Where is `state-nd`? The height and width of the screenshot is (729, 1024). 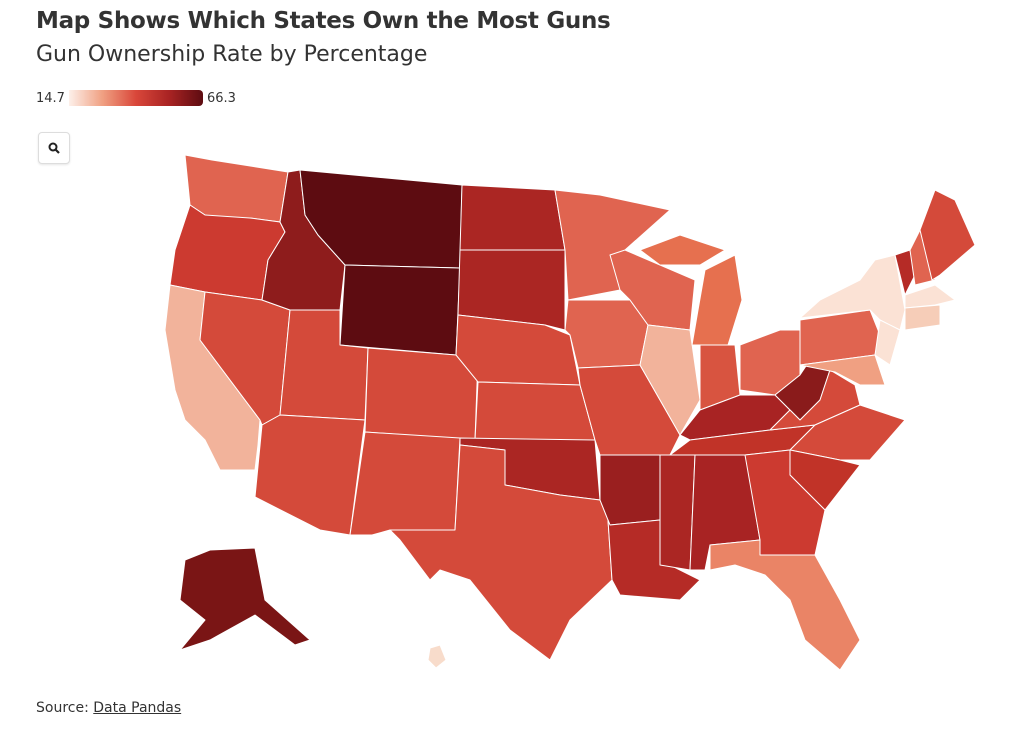 state-nd is located at coordinates (512, 217).